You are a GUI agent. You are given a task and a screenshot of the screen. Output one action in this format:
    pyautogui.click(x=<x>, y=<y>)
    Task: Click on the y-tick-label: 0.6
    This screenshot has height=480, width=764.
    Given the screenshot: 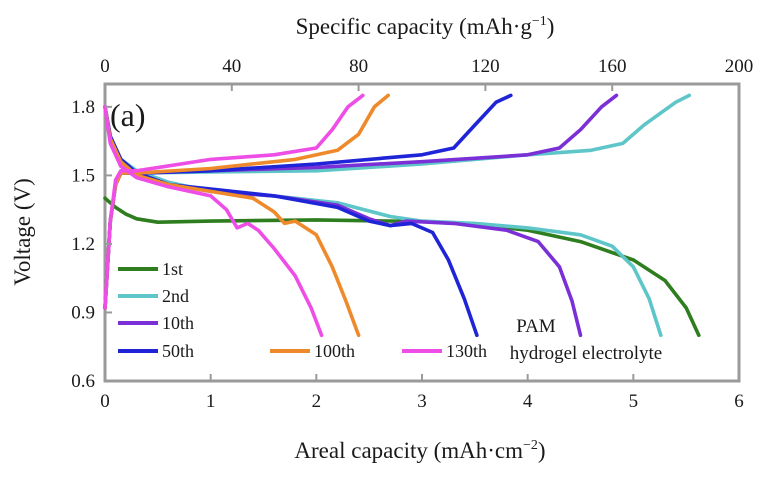 What is the action you would take?
    pyautogui.click(x=83, y=381)
    